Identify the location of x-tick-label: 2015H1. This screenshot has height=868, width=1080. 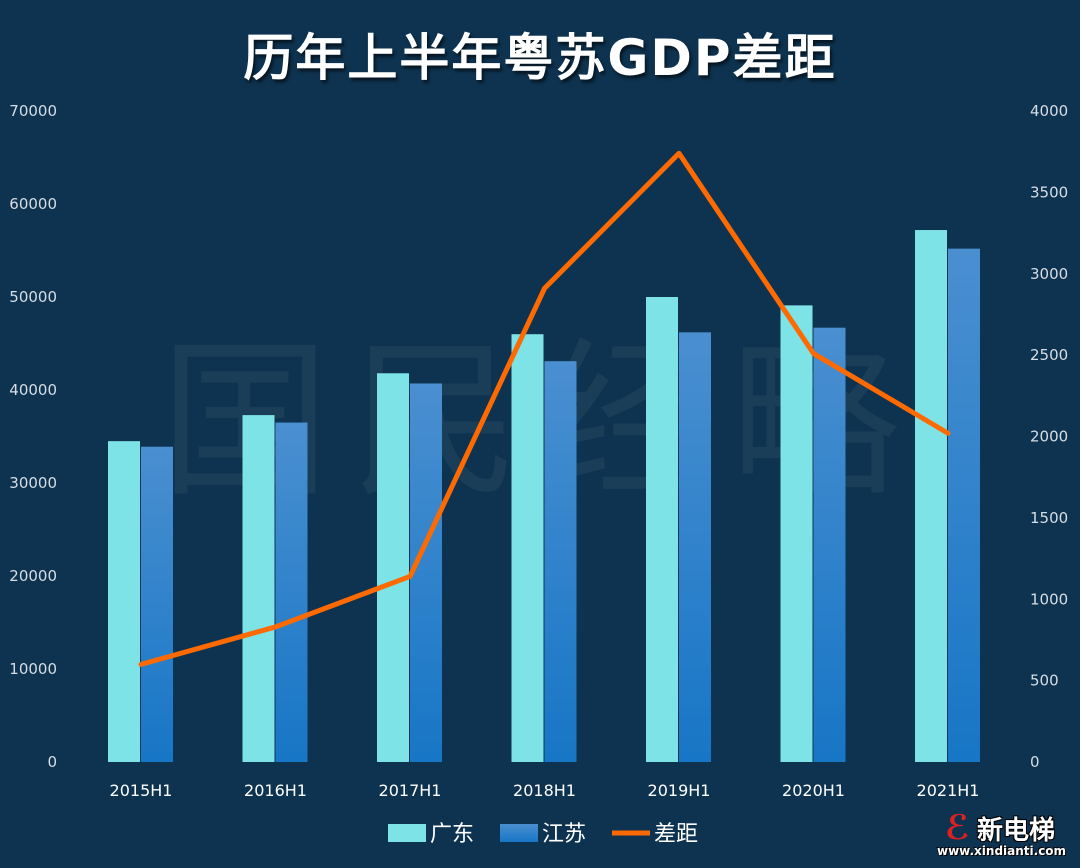
(141, 790).